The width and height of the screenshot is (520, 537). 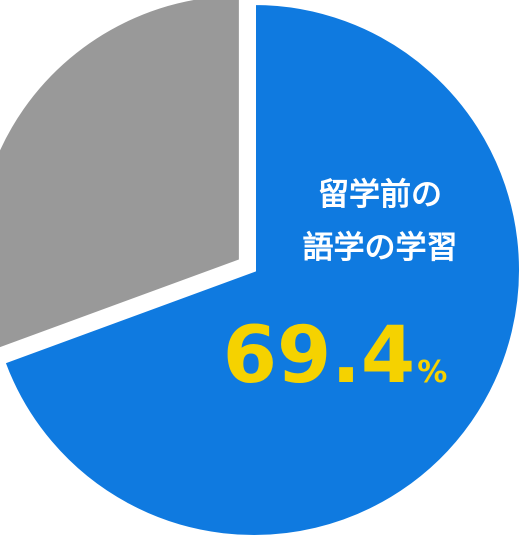 What do you see at coordinates (380, 248) in the screenshot?
I see `slice-label-line-2: 語学の学習` at bounding box center [380, 248].